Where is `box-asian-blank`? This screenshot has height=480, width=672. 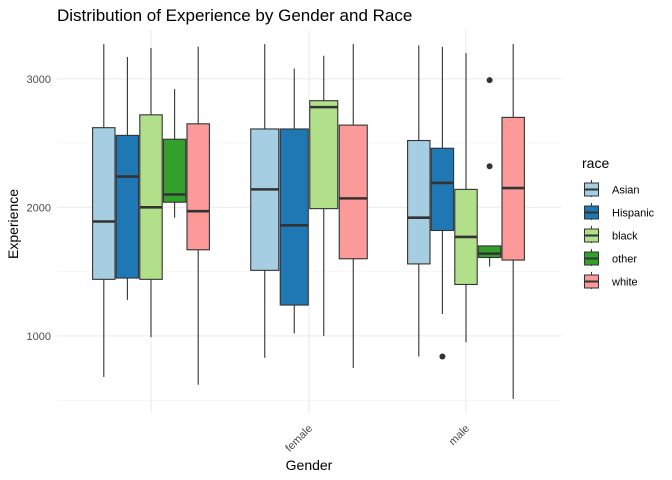
box-asian-blank is located at coordinates (104, 211).